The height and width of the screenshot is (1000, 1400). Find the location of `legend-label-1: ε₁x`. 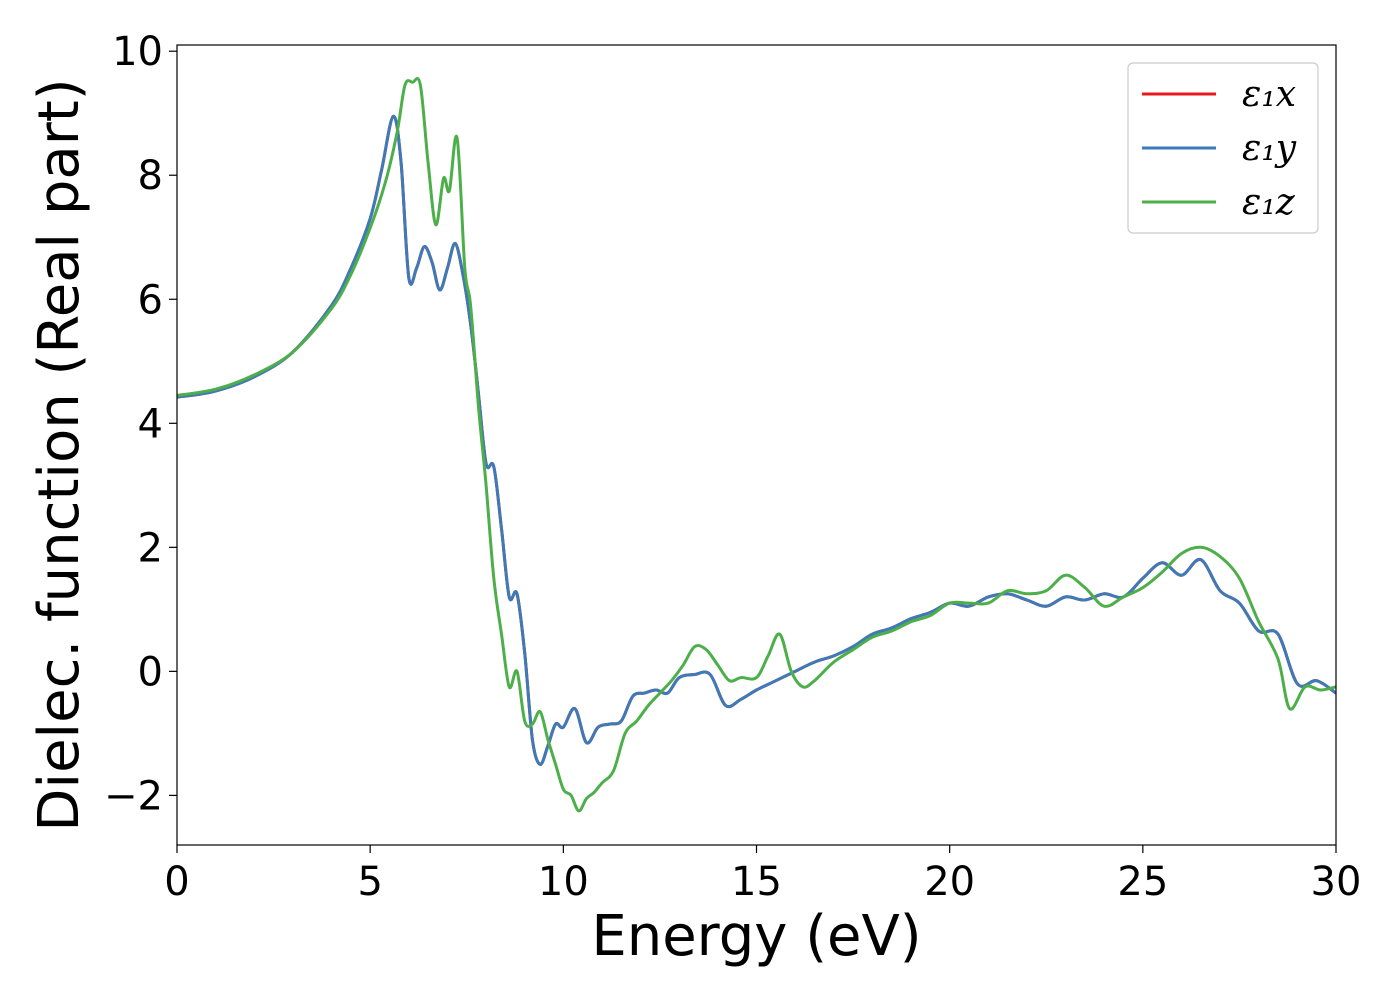

legend-label-1: ε₁x is located at coordinates (1269, 94).